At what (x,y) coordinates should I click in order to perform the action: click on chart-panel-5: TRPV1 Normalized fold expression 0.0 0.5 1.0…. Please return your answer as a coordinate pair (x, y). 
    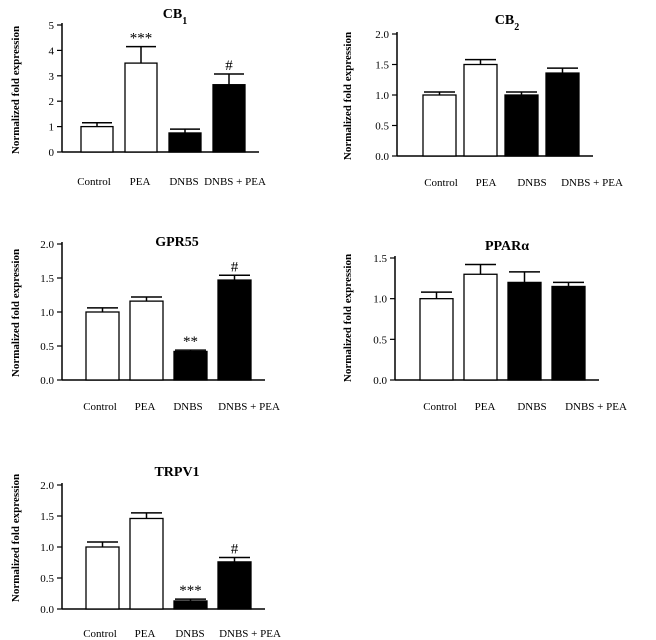
    Looking at the image, I should click on (145, 552).